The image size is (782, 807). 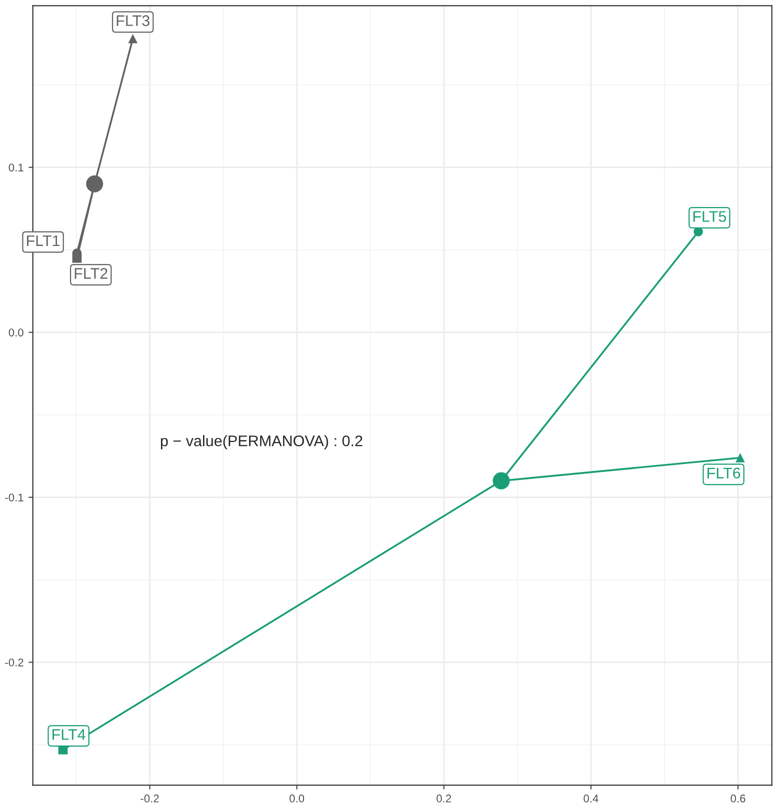 I want to click on x-tick-label: 0.4, so click(x=591, y=798).